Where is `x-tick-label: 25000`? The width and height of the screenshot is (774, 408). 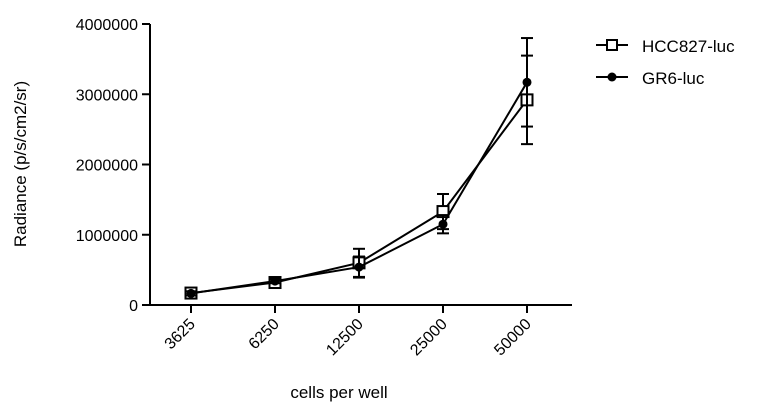 x-tick-label: 25000 is located at coordinates (429, 338).